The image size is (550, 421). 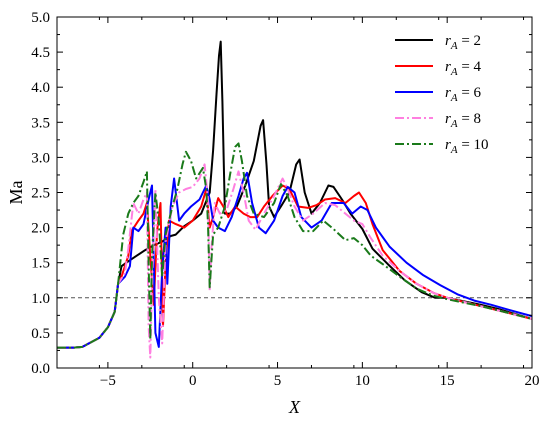 What do you see at coordinates (362, 381) in the screenshot?
I see `x-tick-label: 10` at bounding box center [362, 381].